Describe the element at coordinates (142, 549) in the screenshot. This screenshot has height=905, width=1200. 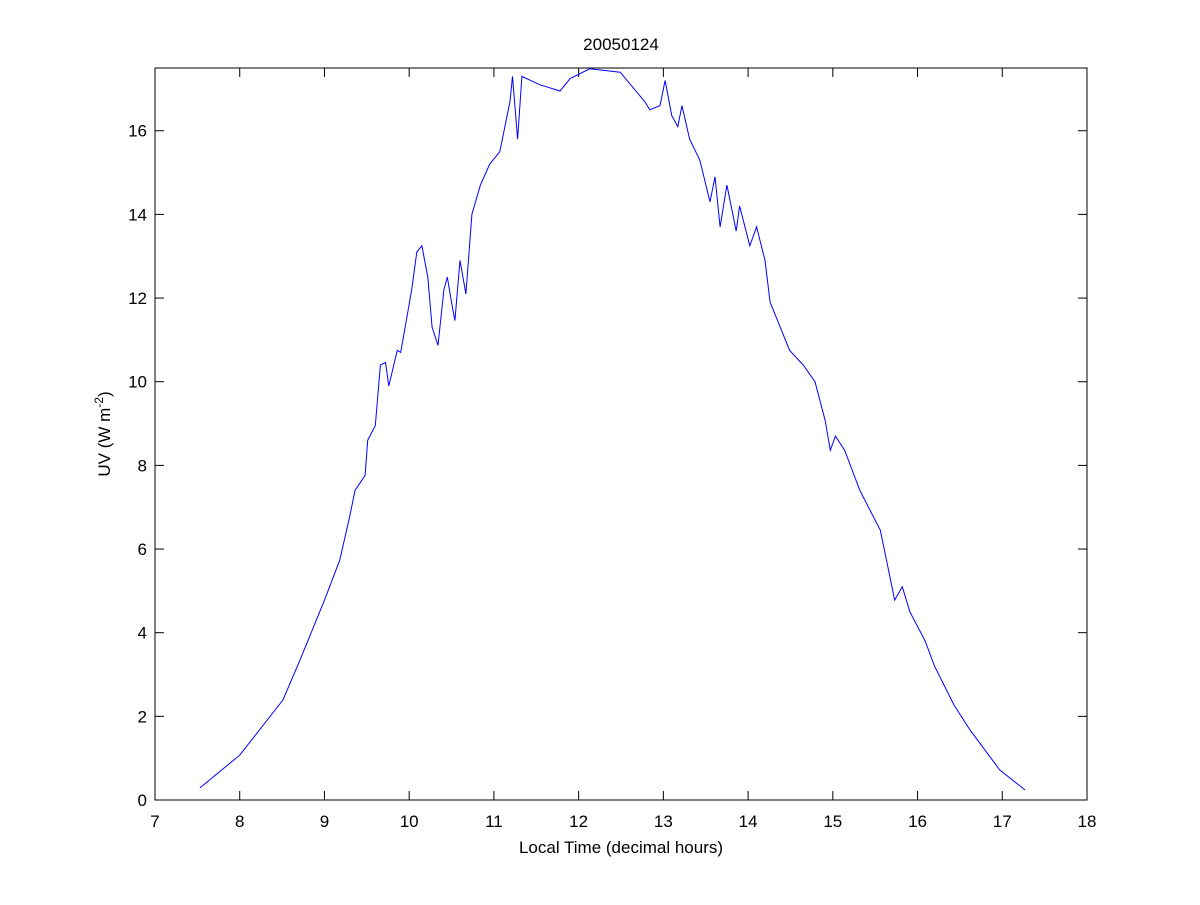
I see `y-tick-label: 6` at that location.